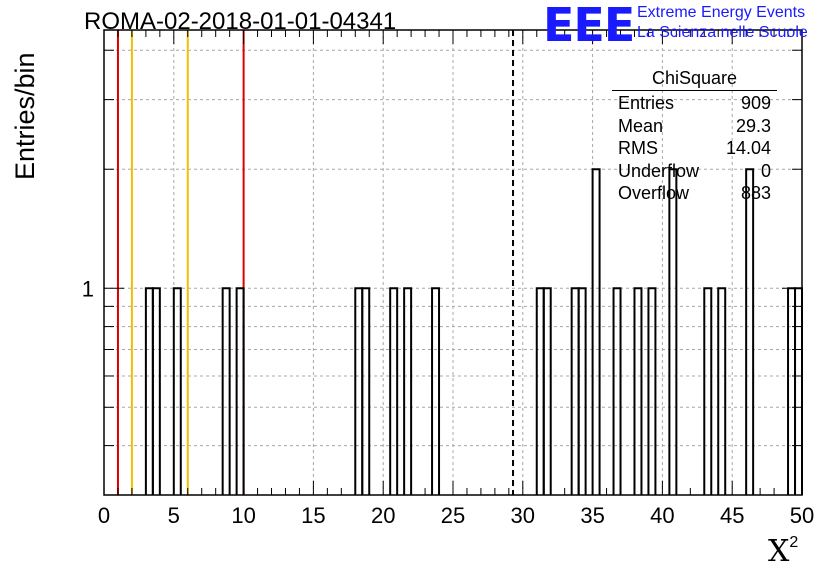  What do you see at coordinates (694, 103) in the screenshot?
I see `stats-row-entries: Entries 909` at bounding box center [694, 103].